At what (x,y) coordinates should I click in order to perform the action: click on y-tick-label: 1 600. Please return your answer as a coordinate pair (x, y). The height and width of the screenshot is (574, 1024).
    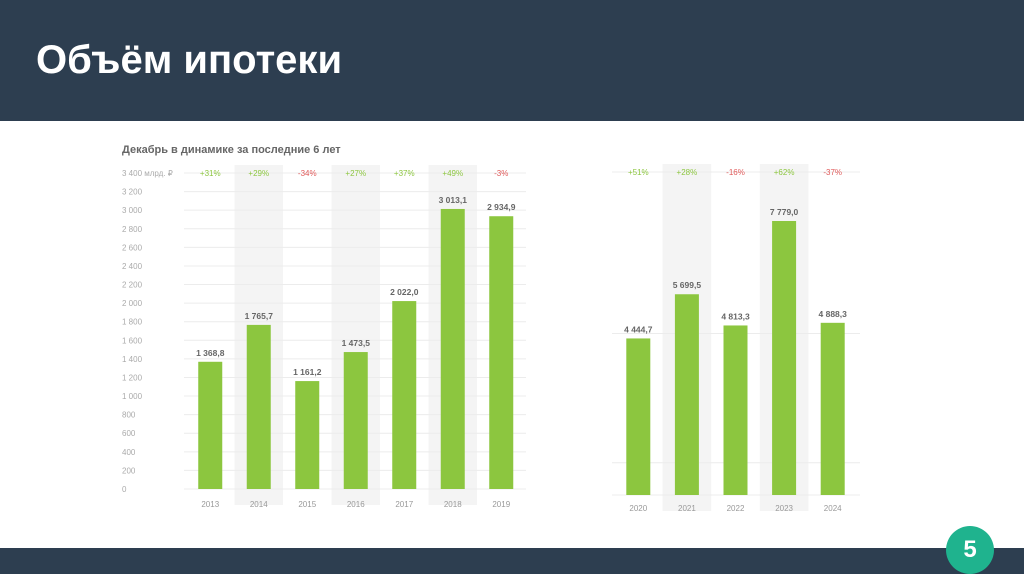
    Looking at the image, I should click on (132, 340).